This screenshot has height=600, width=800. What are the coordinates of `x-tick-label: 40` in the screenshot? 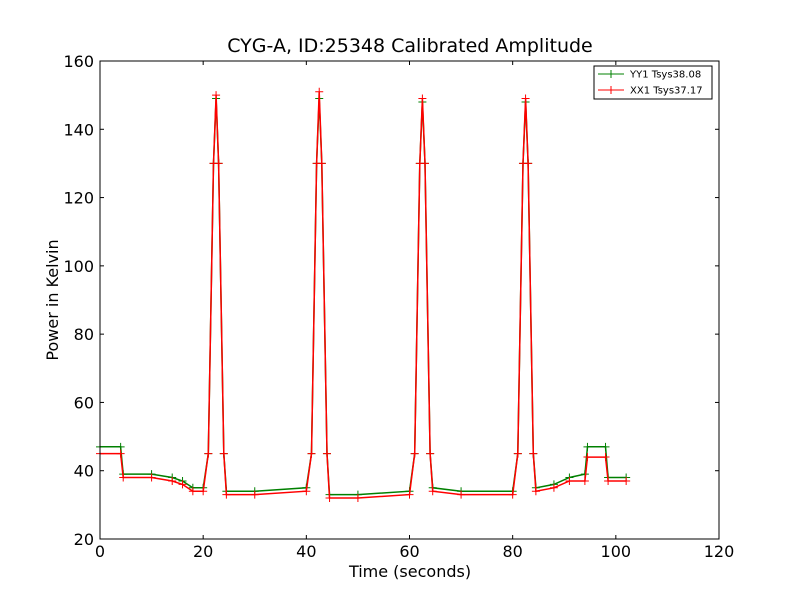 It's located at (306, 551).